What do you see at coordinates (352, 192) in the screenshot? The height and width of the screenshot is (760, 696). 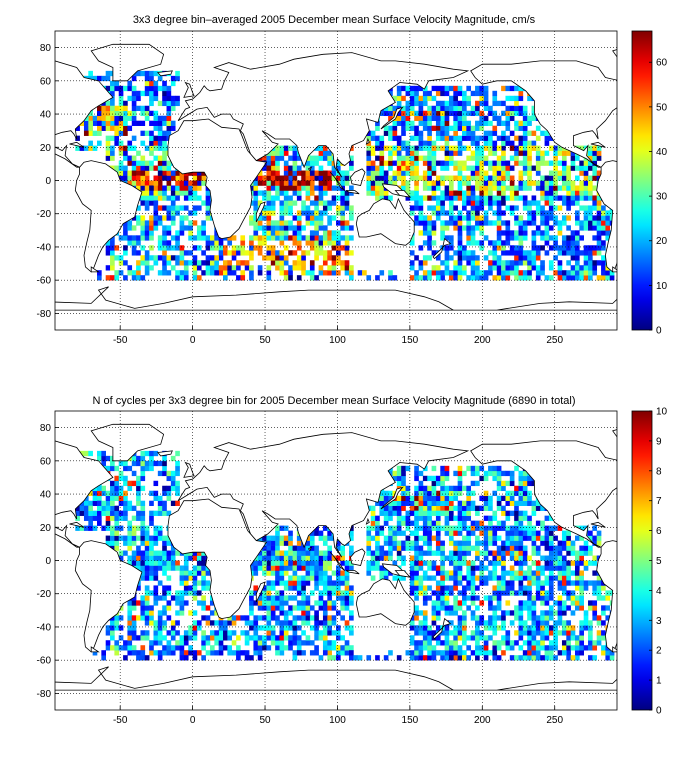 I see `coastline` at bounding box center [352, 192].